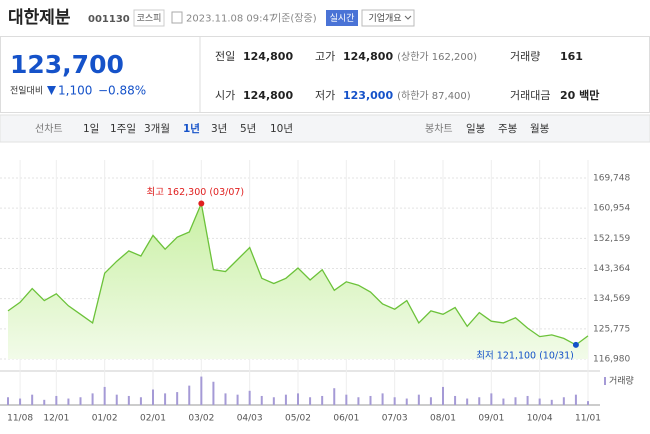 The image size is (650, 434). Describe the element at coordinates (157, 129) in the screenshot. I see `tab: 3개월` at that location.